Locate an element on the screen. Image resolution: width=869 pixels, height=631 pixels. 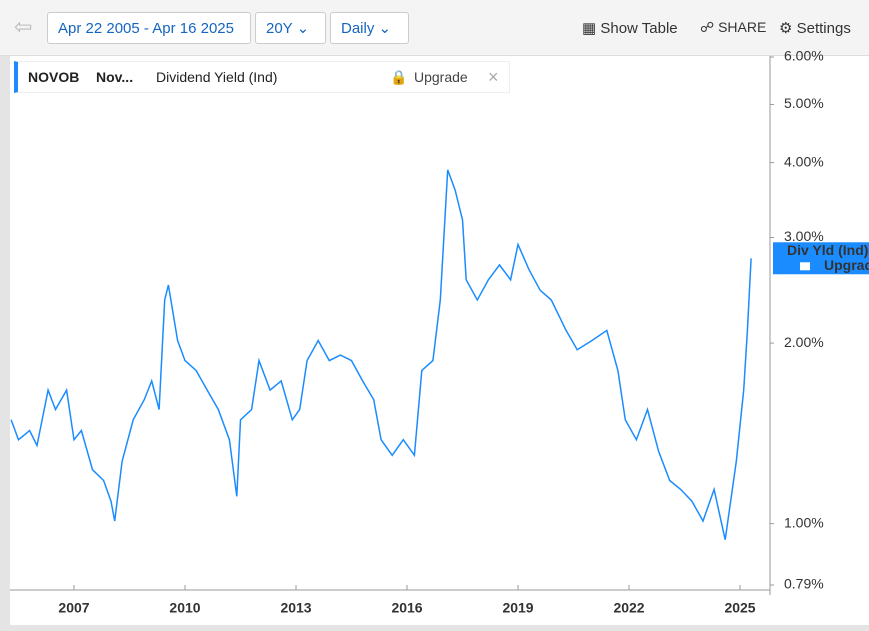
settings-text: Settings is located at coordinates (823, 28).